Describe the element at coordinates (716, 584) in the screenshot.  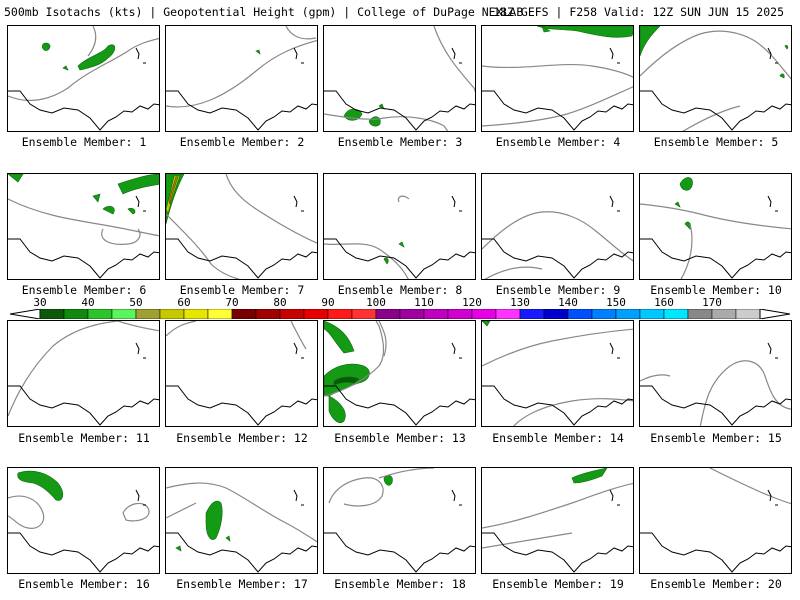
I see `member-caption: Ensemble Member: 20` at that location.